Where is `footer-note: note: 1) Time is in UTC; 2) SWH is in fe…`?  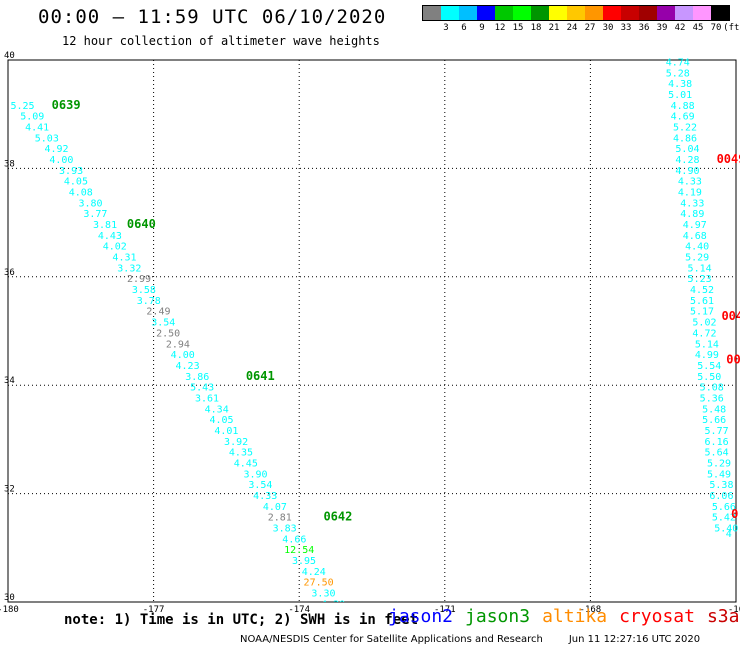 footer-note: note: 1) Time is in UTC; 2) SWH is in fe… is located at coordinates (241, 620).